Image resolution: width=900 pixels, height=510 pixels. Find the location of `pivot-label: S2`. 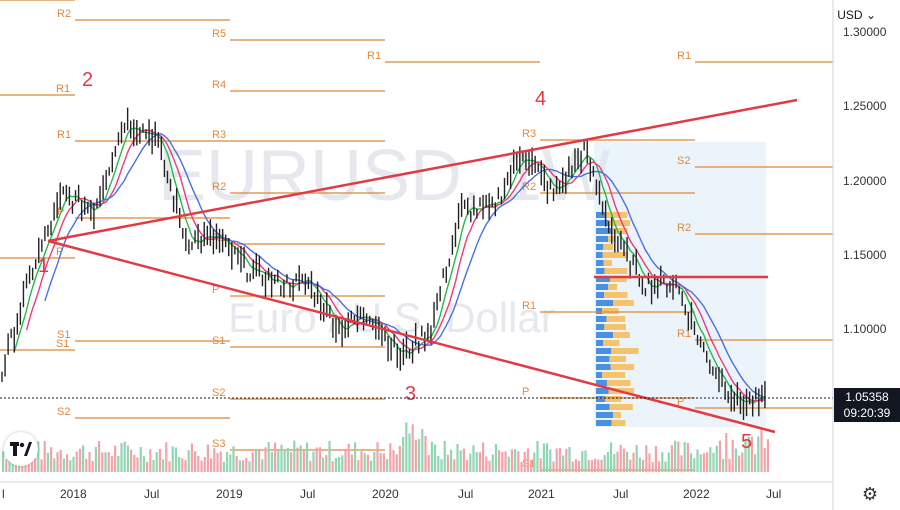

pivot-label: S2 is located at coordinates (63, 412).